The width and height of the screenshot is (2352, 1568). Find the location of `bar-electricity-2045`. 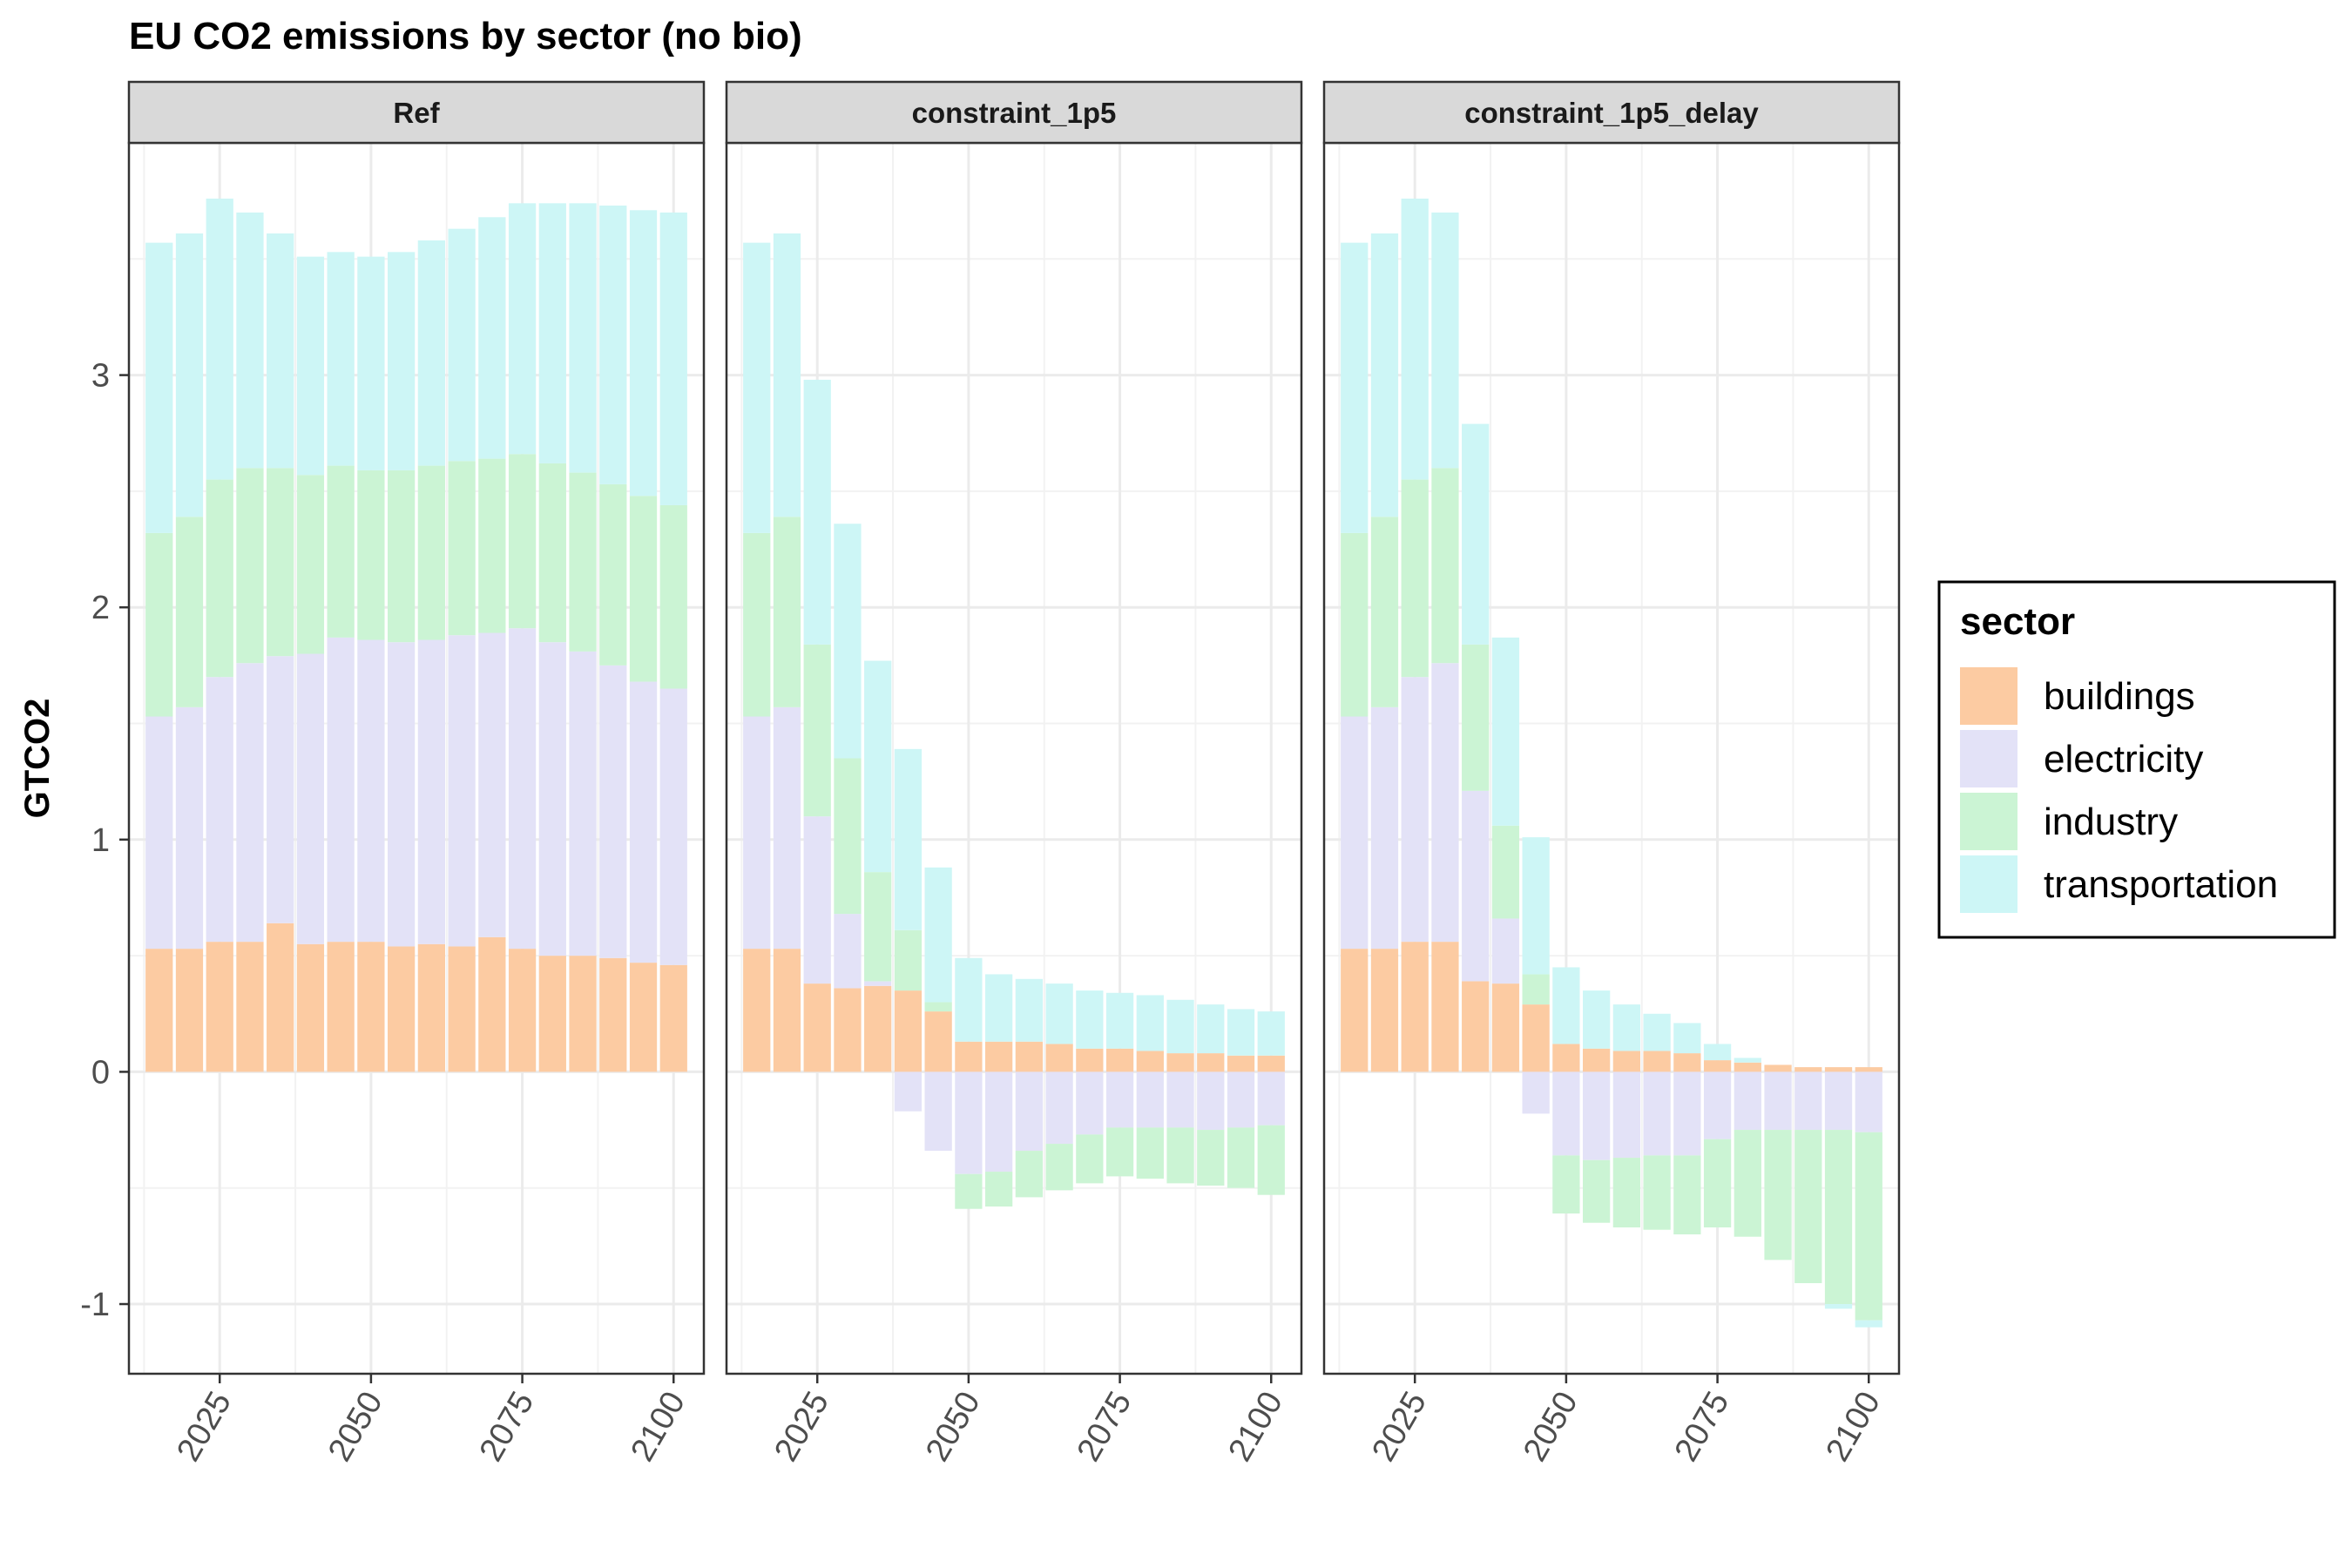

bar-electricity-2045 is located at coordinates (1536, 1093).